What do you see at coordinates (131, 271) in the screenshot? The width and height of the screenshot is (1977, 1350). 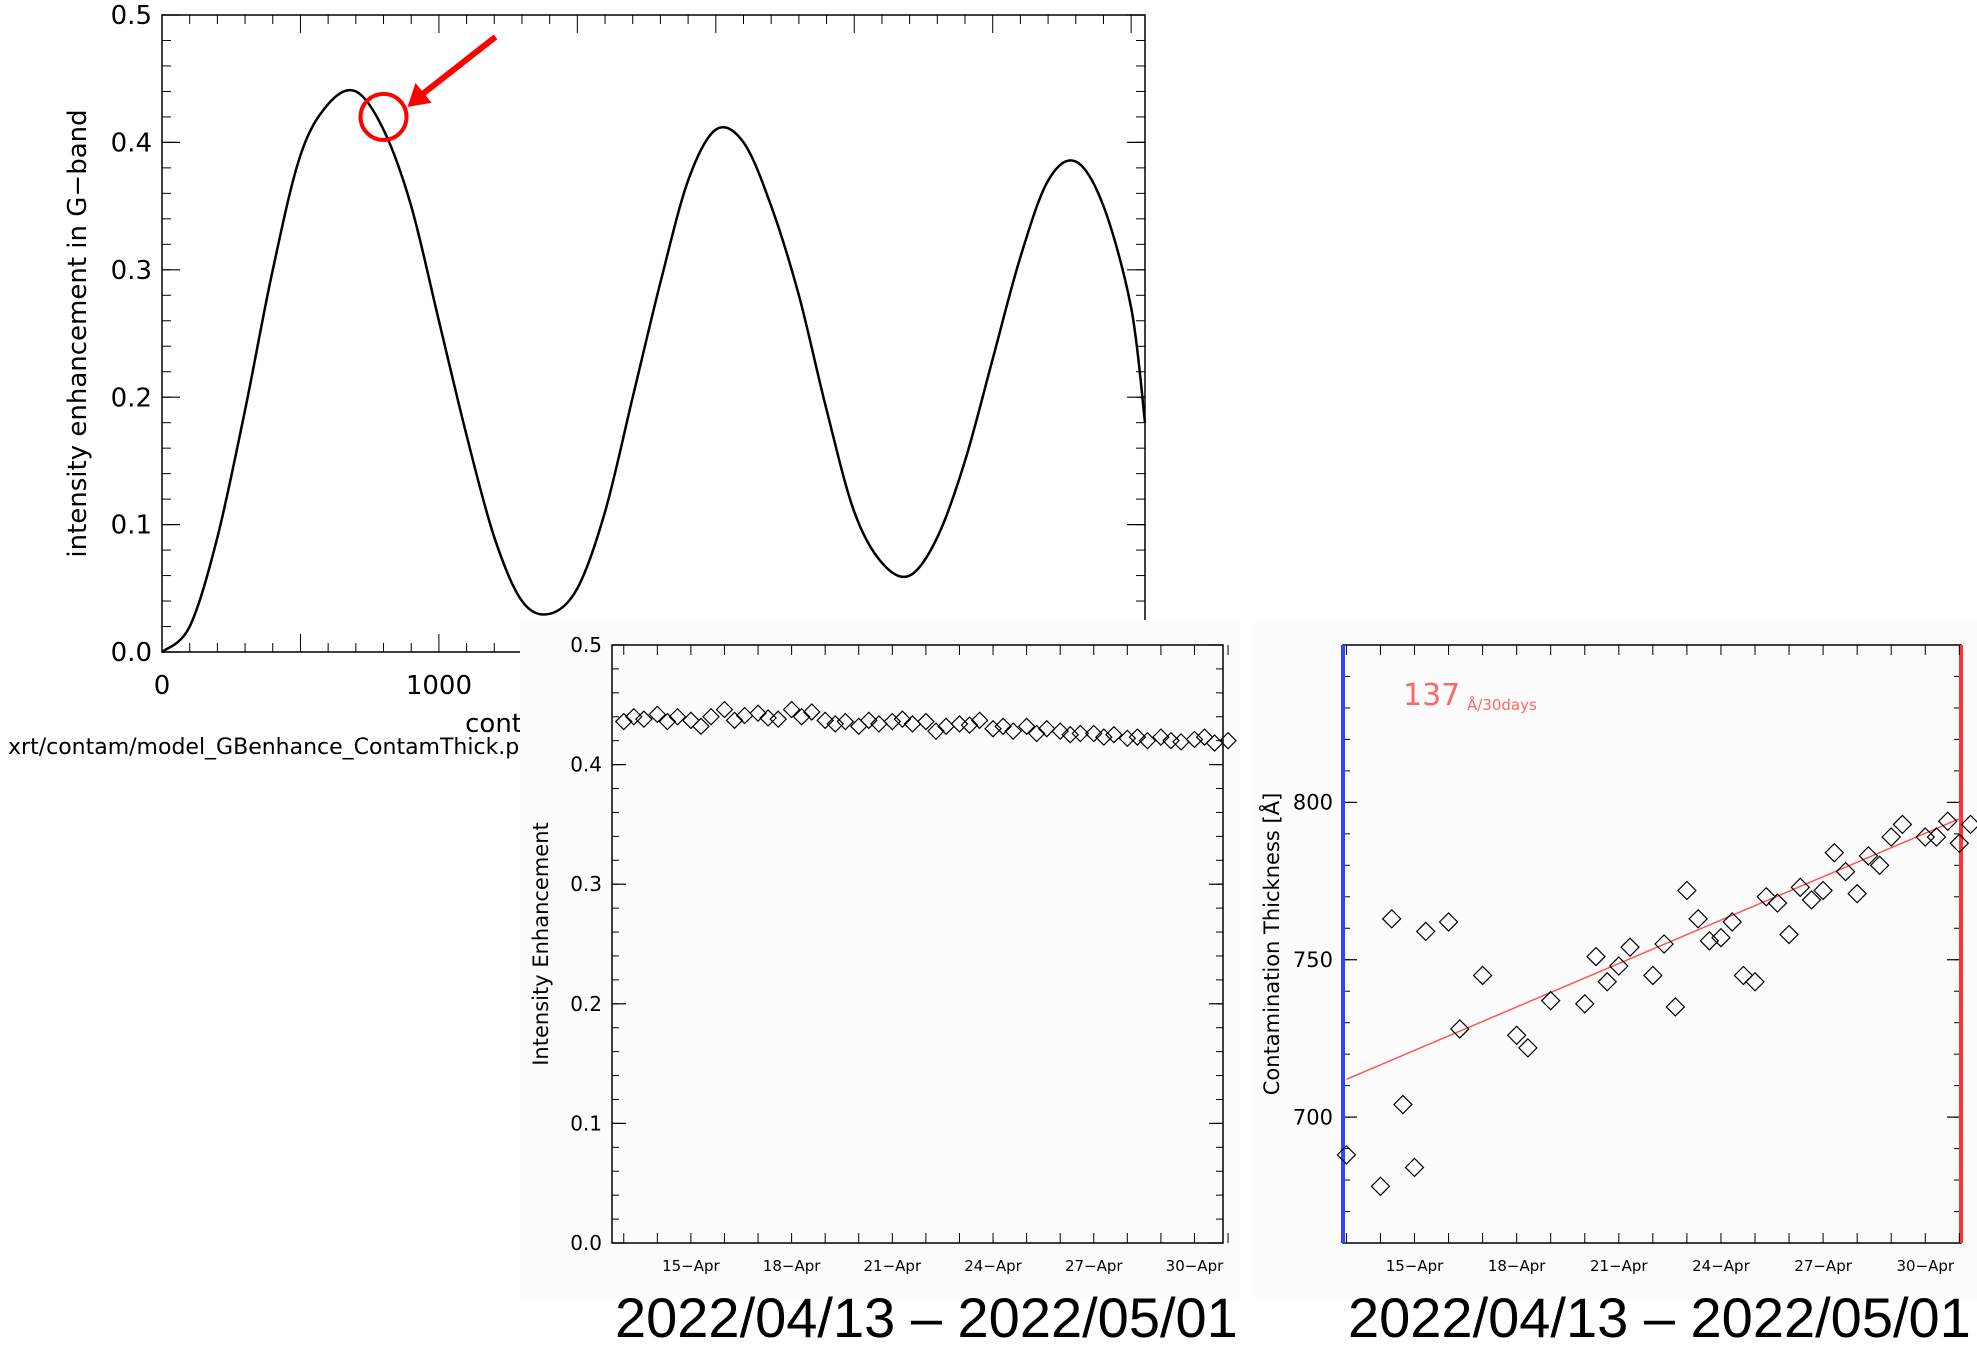 I see `y-tick-label: 0.3` at bounding box center [131, 271].